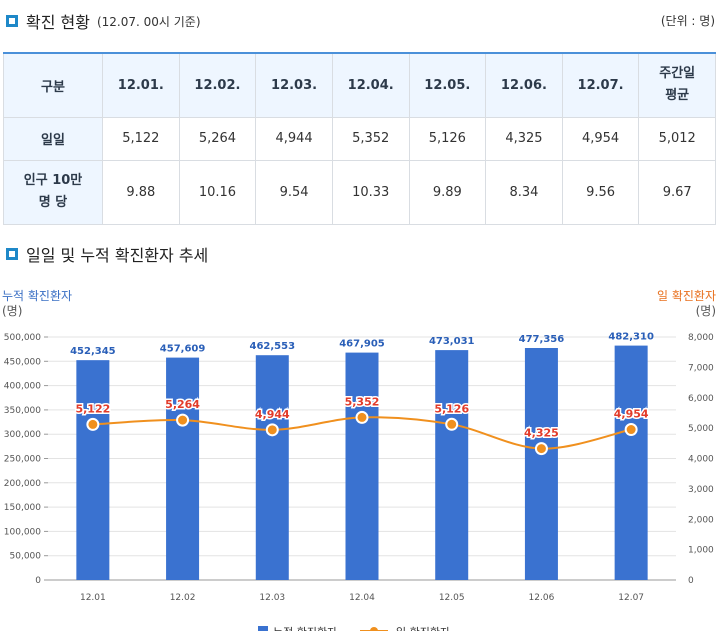 This screenshot has height=631, width=719. What do you see at coordinates (447, 192) in the screenshot?
I see `table-cell: 9.89` at bounding box center [447, 192].